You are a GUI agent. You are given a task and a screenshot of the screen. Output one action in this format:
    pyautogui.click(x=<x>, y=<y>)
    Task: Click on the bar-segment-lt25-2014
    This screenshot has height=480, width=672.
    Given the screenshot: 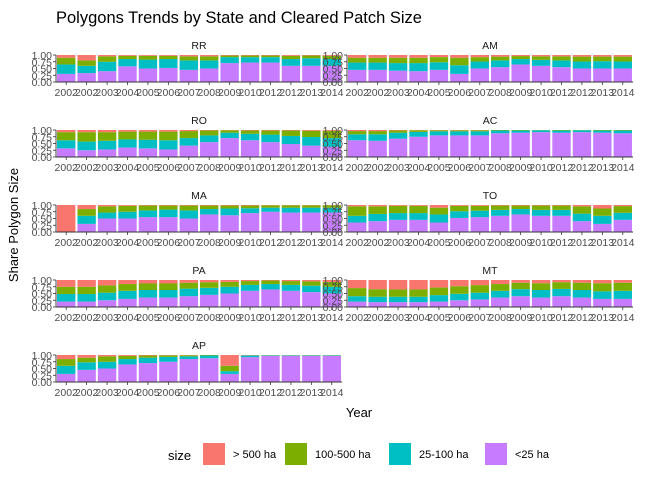 What is the action you would take?
    pyautogui.click(x=622, y=225)
    